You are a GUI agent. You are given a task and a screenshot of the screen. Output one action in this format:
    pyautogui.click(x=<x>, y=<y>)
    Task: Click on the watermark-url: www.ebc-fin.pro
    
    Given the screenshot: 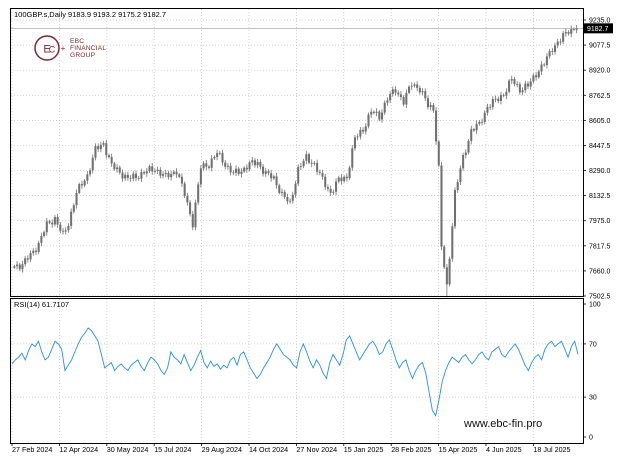 What is the action you would take?
    pyautogui.click(x=503, y=424)
    